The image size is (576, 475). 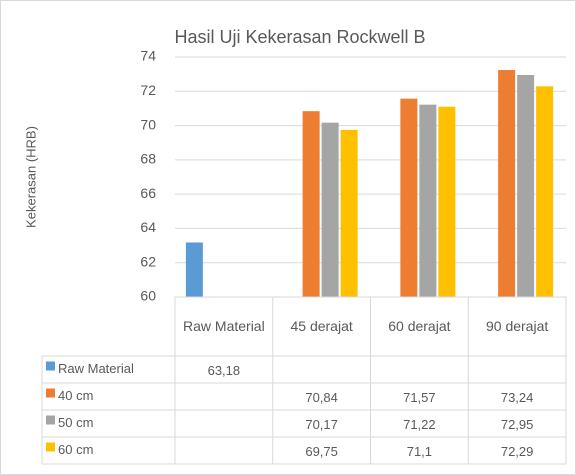 I want to click on data-table-value: 70,84, so click(x=321, y=397).